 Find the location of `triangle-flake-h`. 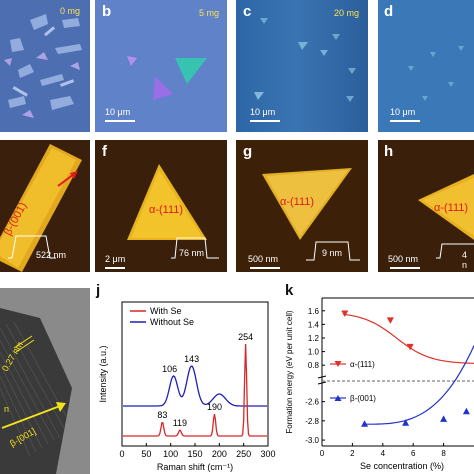

triangle-flake-h is located at coordinates (446, 216).